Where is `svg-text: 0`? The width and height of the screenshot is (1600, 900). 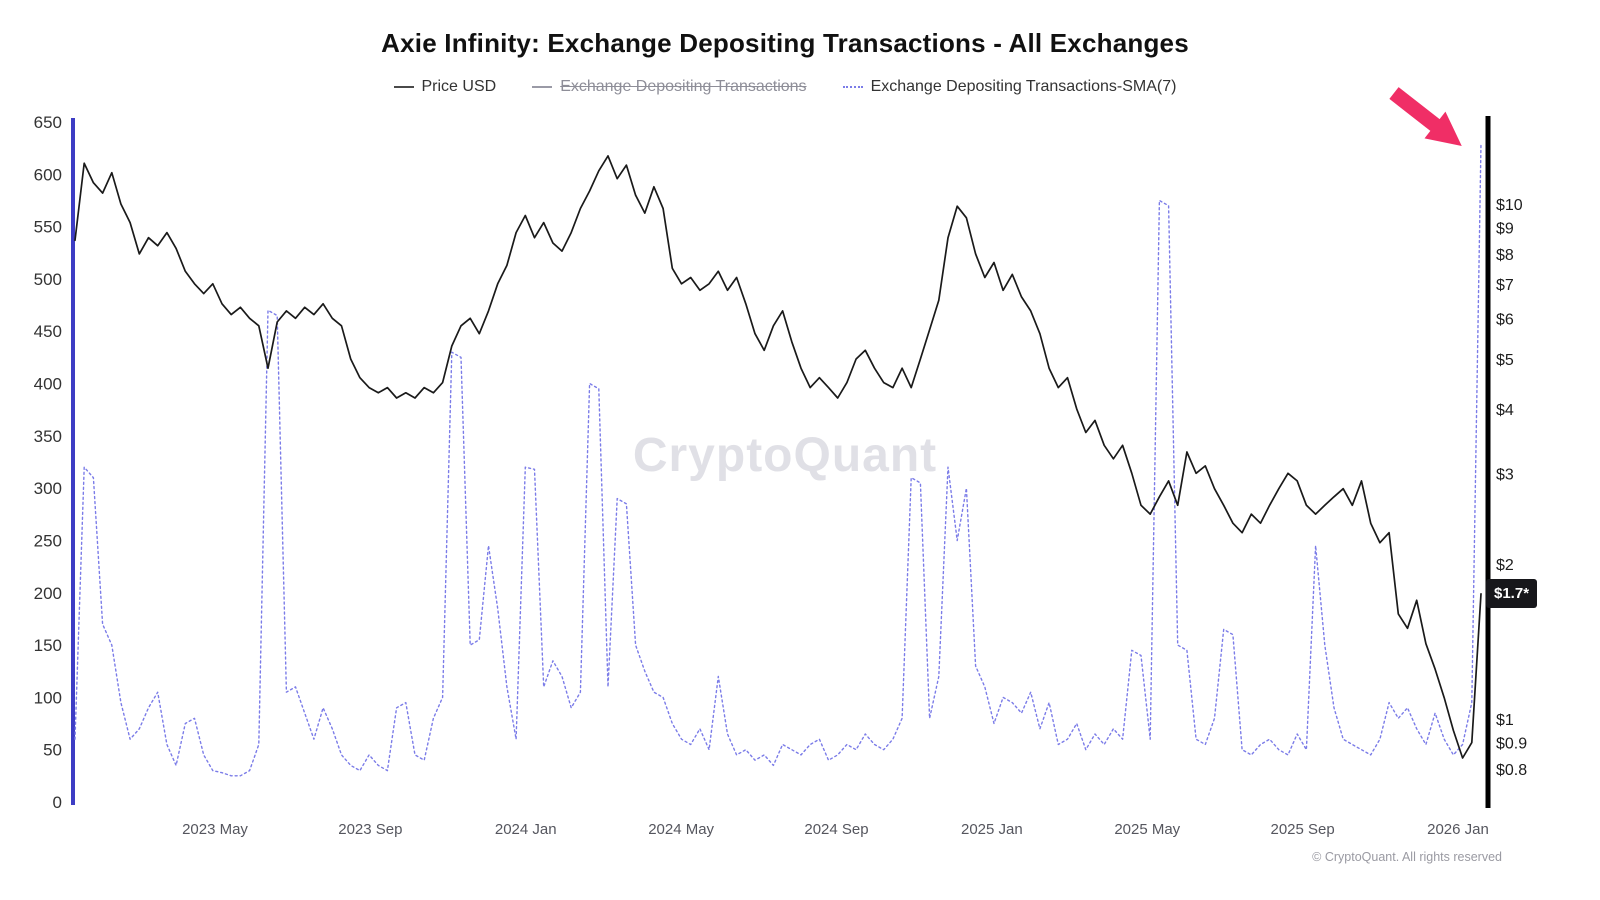 svg-text: 0 is located at coordinates (57, 802).